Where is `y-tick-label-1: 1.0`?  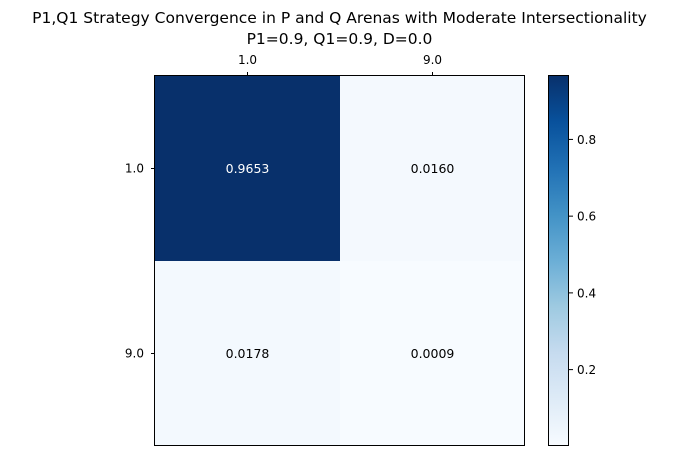
y-tick-label-1: 1.0 is located at coordinates (134, 169).